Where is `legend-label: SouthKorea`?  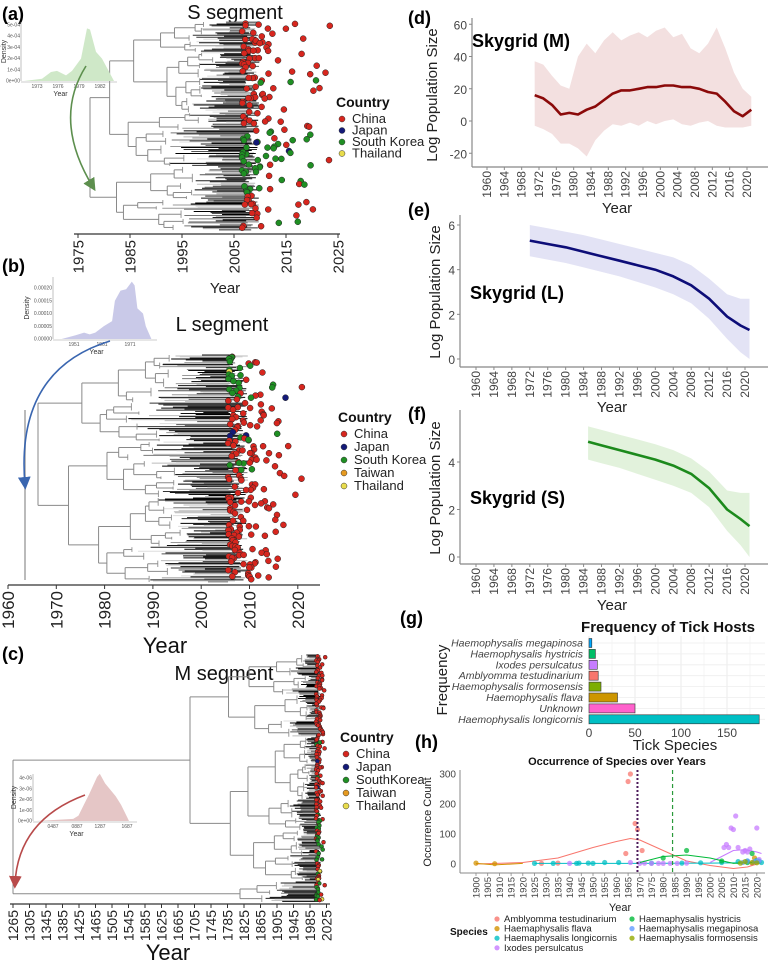 legend-label: SouthKorea is located at coordinates (390, 779).